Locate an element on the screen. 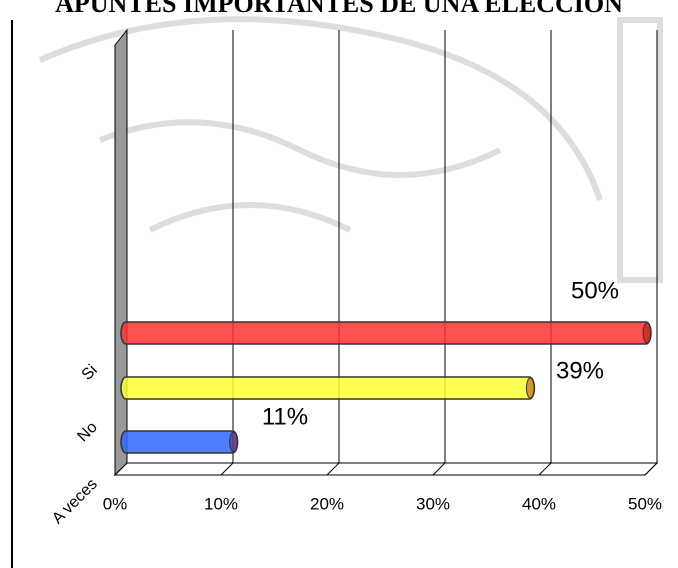 Image resolution: width=678 pixels, height=568 pixels. category-label: No is located at coordinates (87, 432).